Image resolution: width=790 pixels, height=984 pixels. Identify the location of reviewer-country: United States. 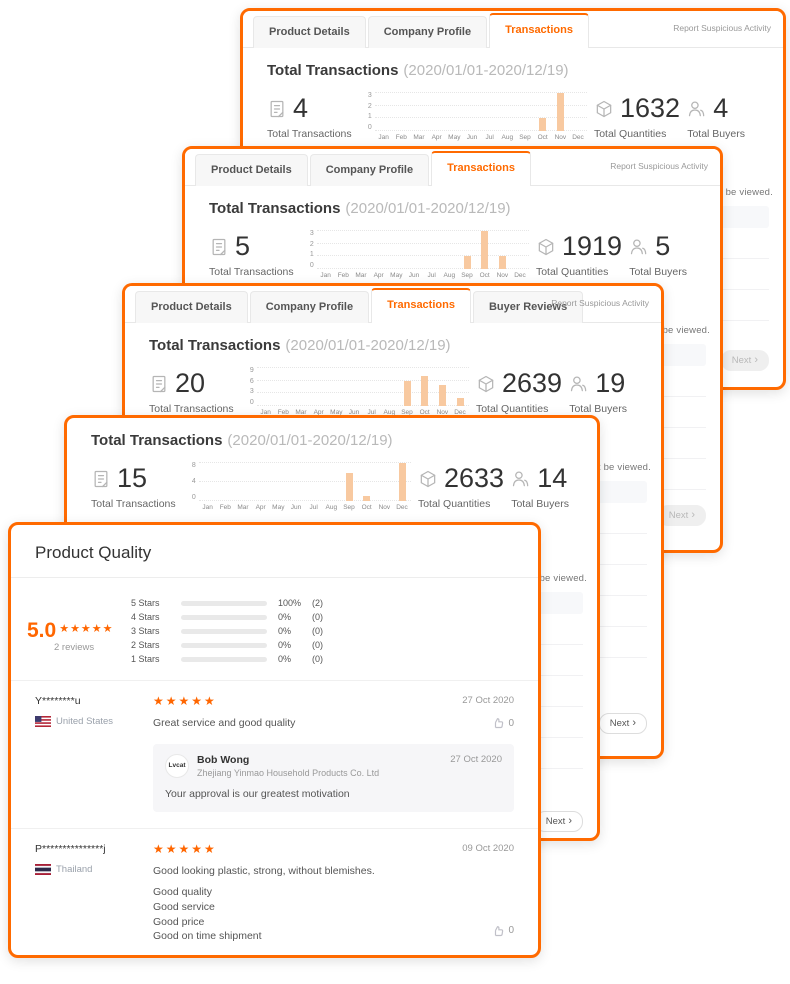
(85, 721).